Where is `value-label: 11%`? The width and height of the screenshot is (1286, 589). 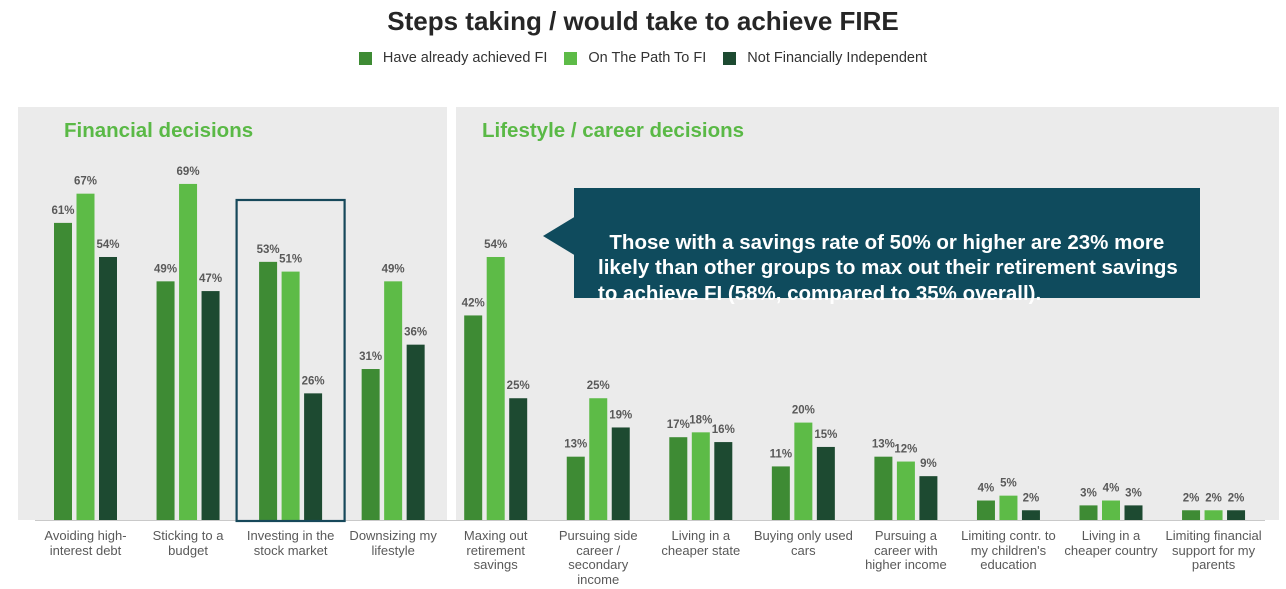
value-label: 11% is located at coordinates (781, 454).